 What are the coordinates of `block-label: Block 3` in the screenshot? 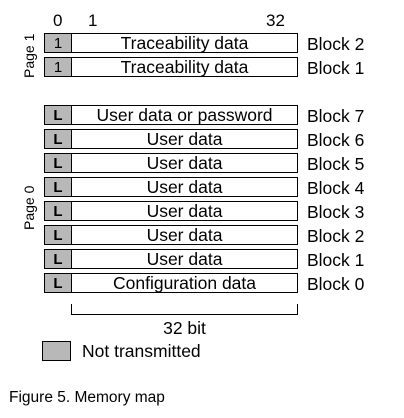 It's located at (336, 212).